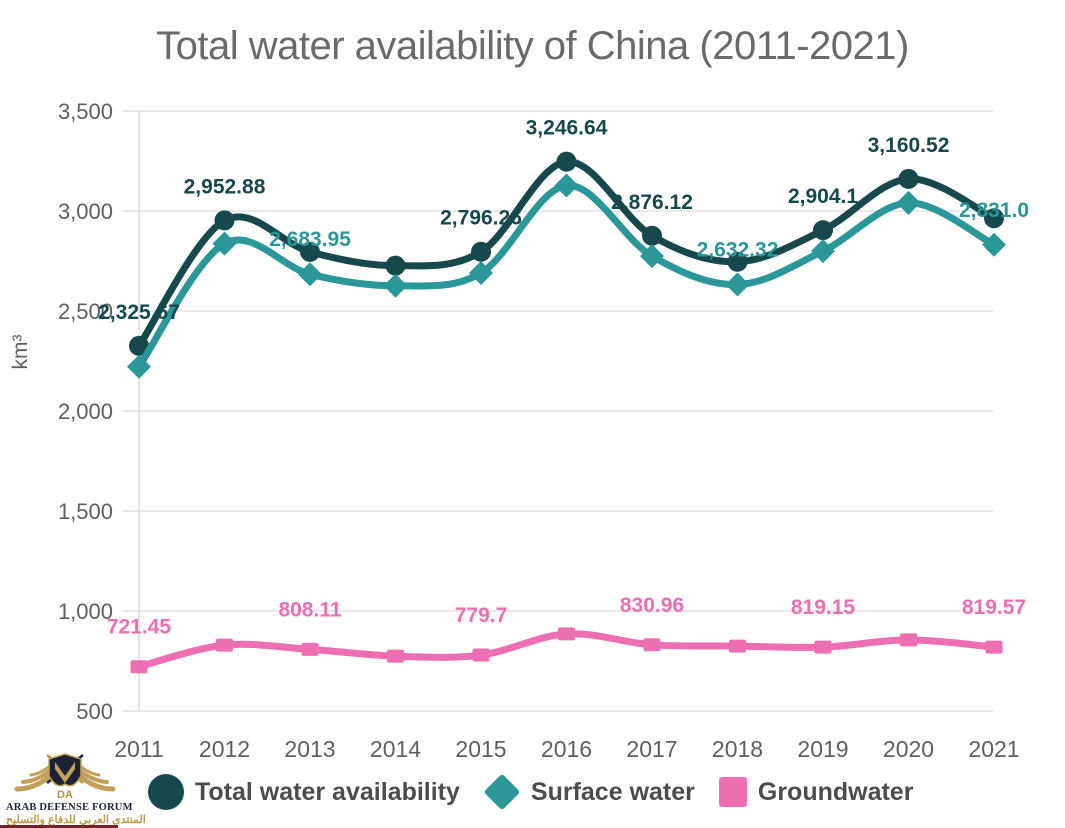 The image size is (1065, 828). I want to click on svg-text: 2011, so click(138, 749).